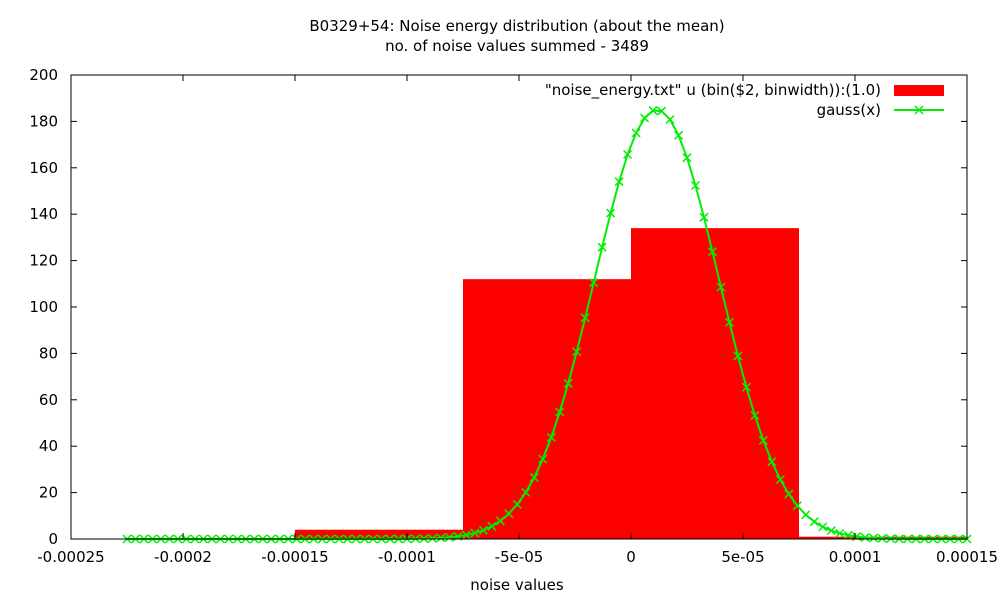 The width and height of the screenshot is (1000, 600). Describe the element at coordinates (742, 557) in the screenshot. I see `x-tick-label-6: 5e-05` at that location.